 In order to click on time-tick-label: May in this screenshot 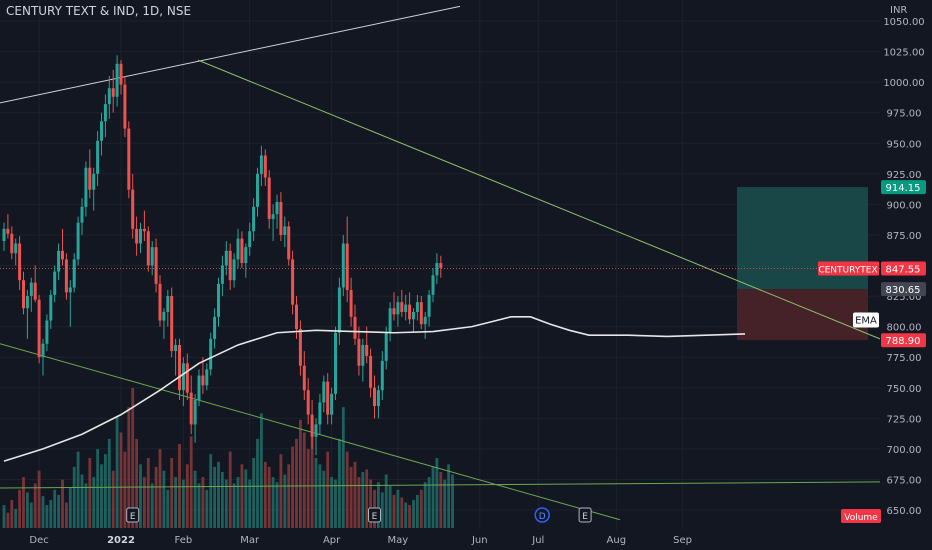, I will do `click(398, 540)`.